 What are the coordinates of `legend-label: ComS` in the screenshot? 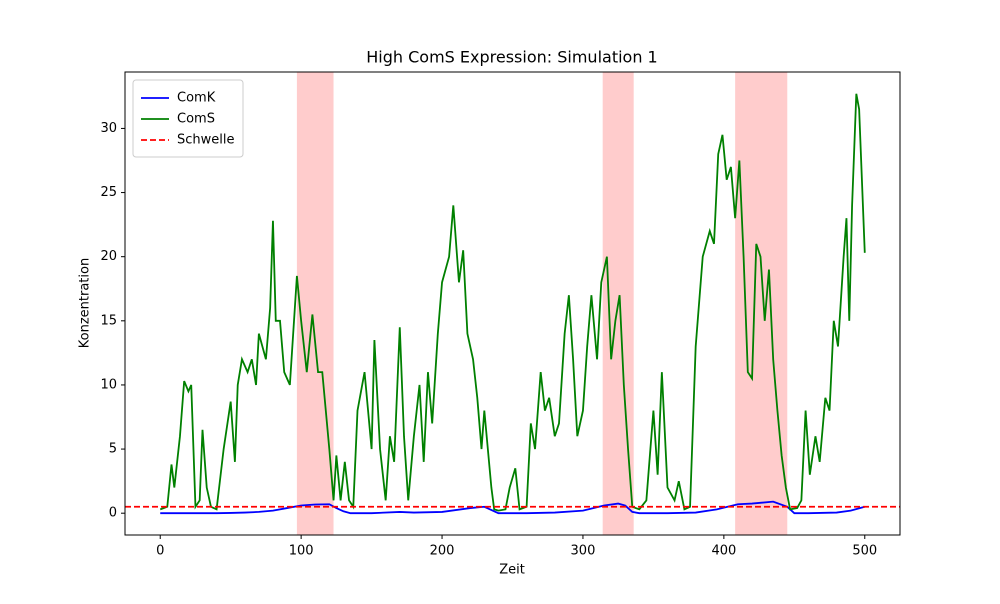 It's located at (196, 119).